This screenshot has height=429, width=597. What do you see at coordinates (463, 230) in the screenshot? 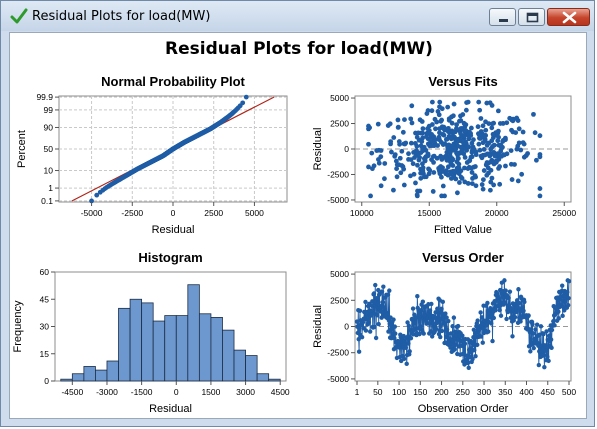
I see `versus-fits-xlabel: Fitted Value` at bounding box center [463, 230].